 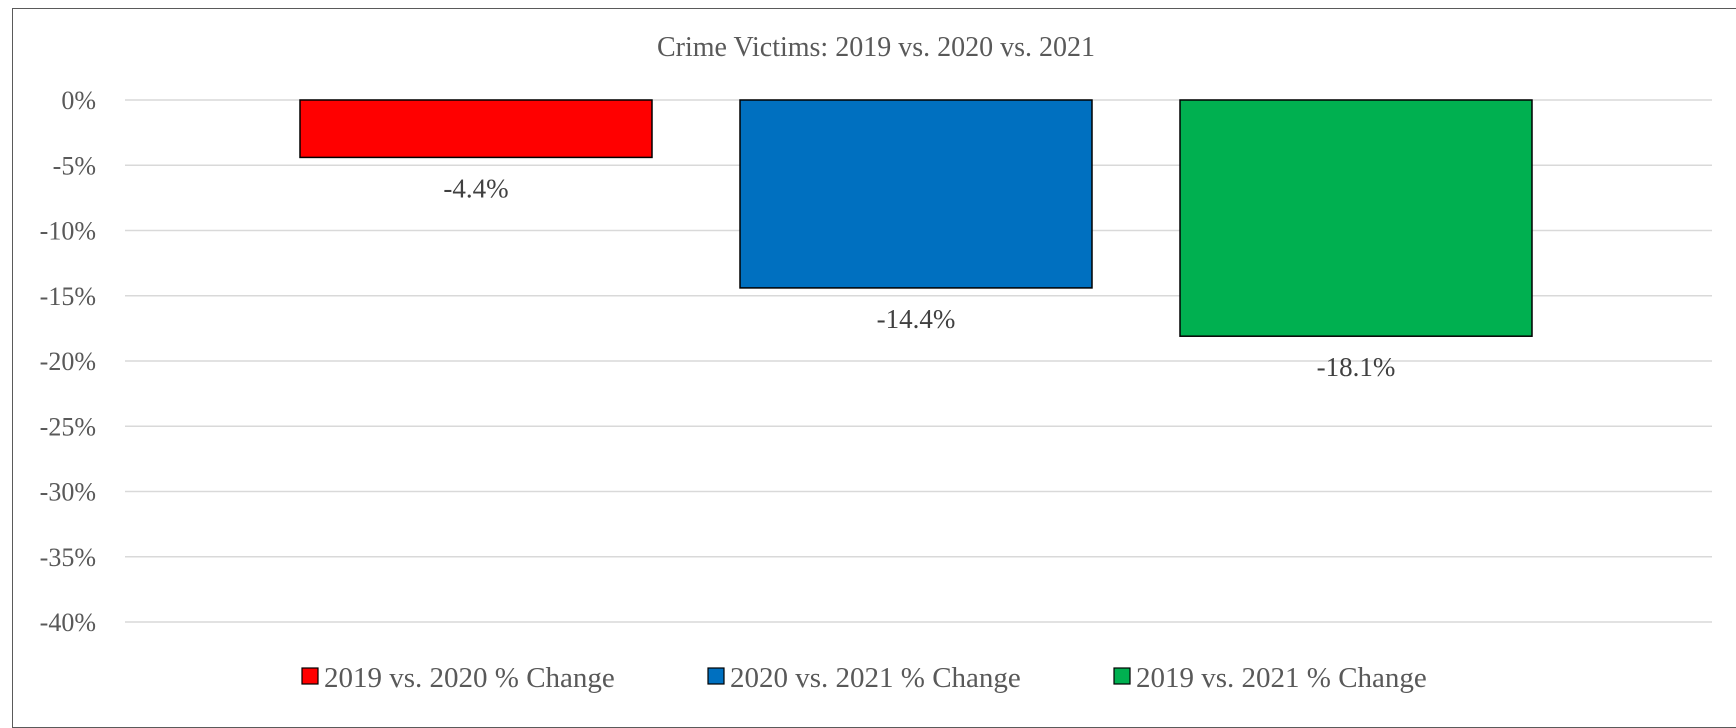 I want to click on y-tick-label: -40%, so click(x=68, y=622).